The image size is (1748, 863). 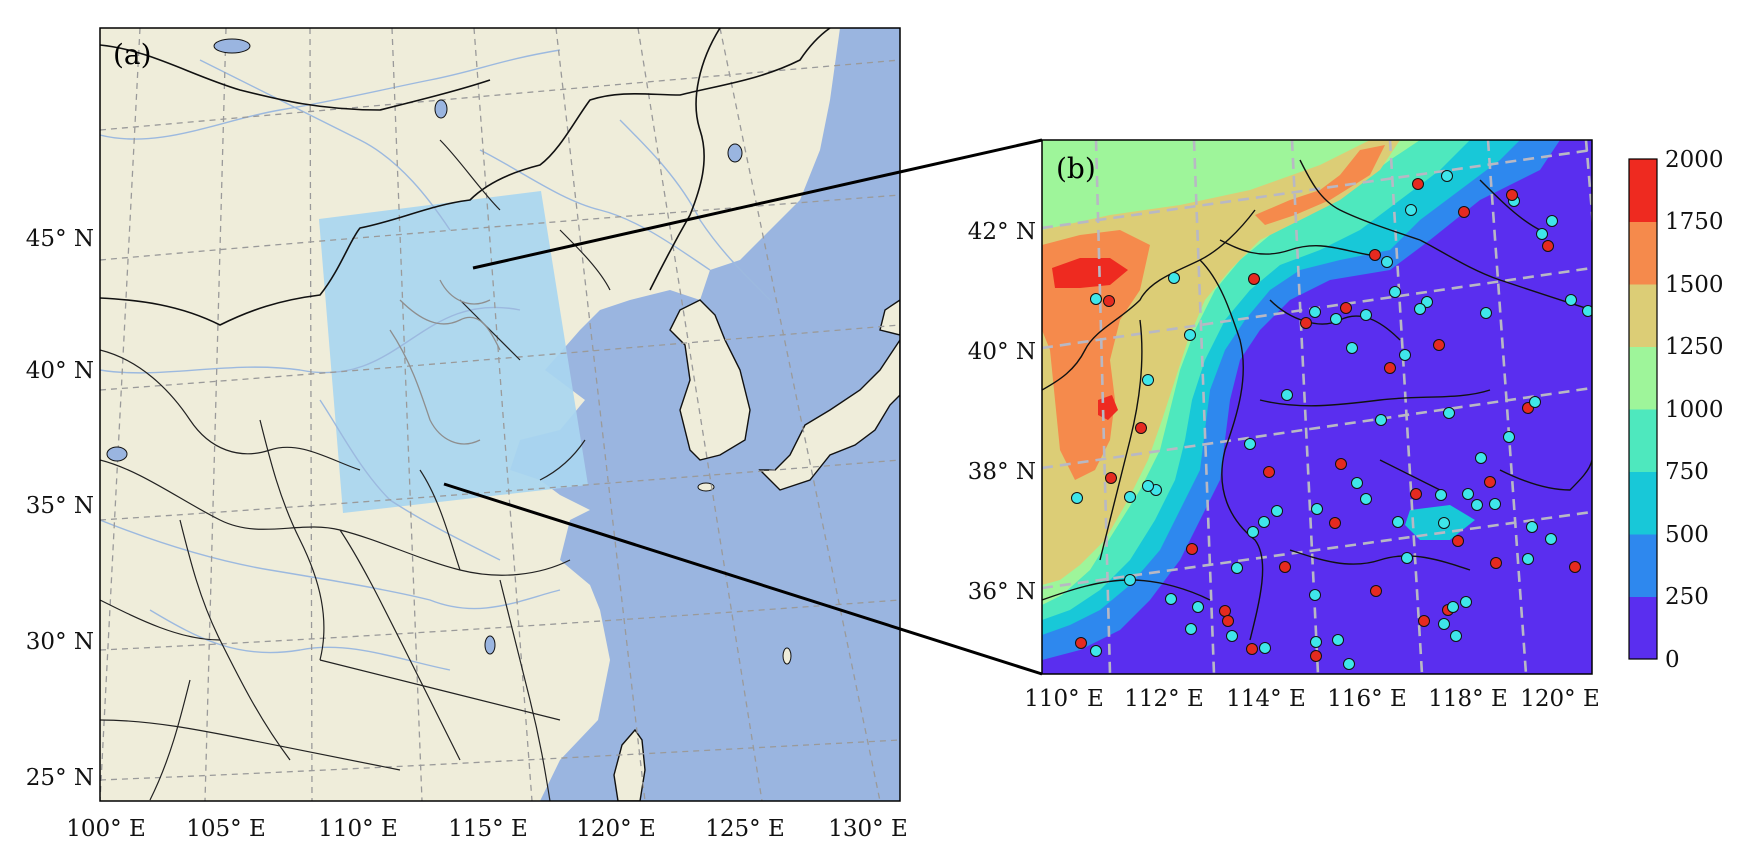 I want to click on panel-a-label: (a), so click(x=132, y=54).